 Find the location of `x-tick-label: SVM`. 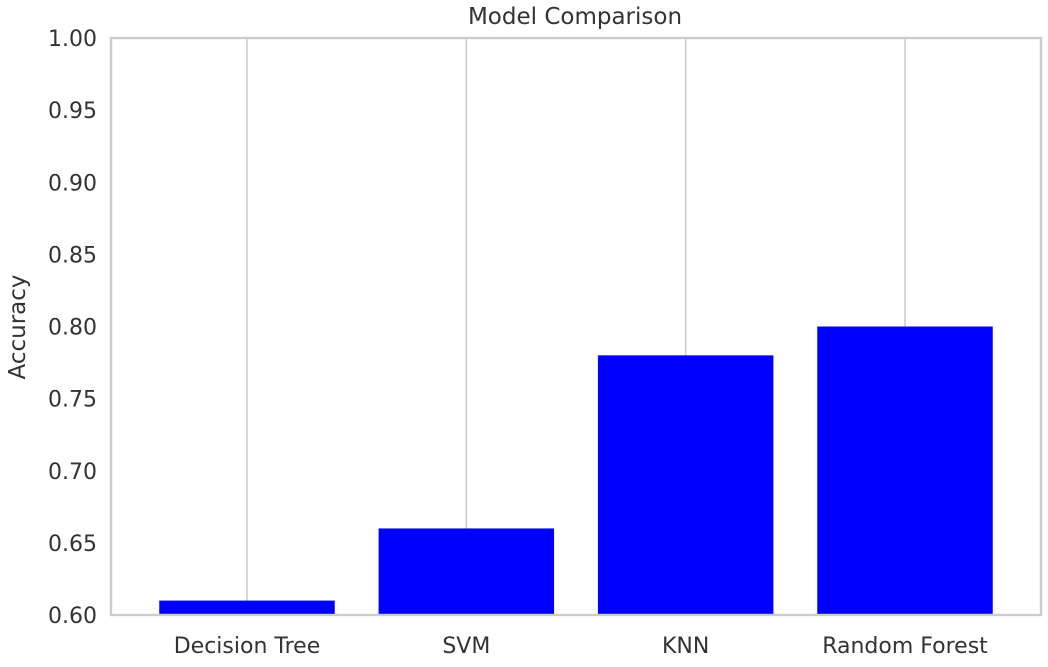

x-tick-label: SVM is located at coordinates (466, 646).